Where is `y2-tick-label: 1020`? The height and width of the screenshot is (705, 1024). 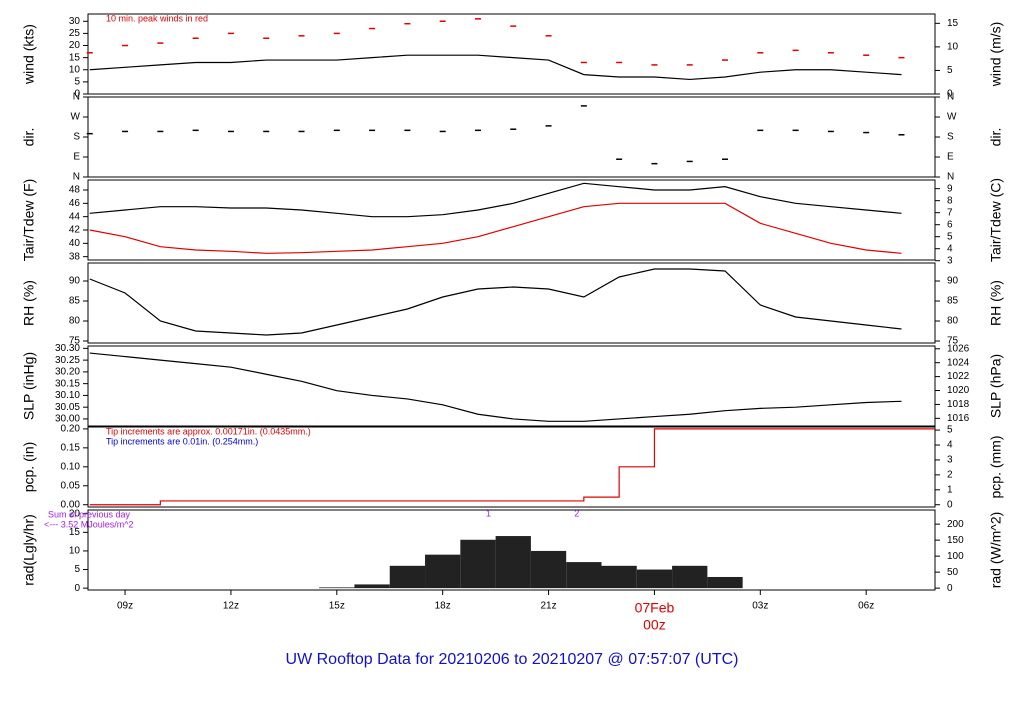
y2-tick-label: 1020 is located at coordinates (958, 390).